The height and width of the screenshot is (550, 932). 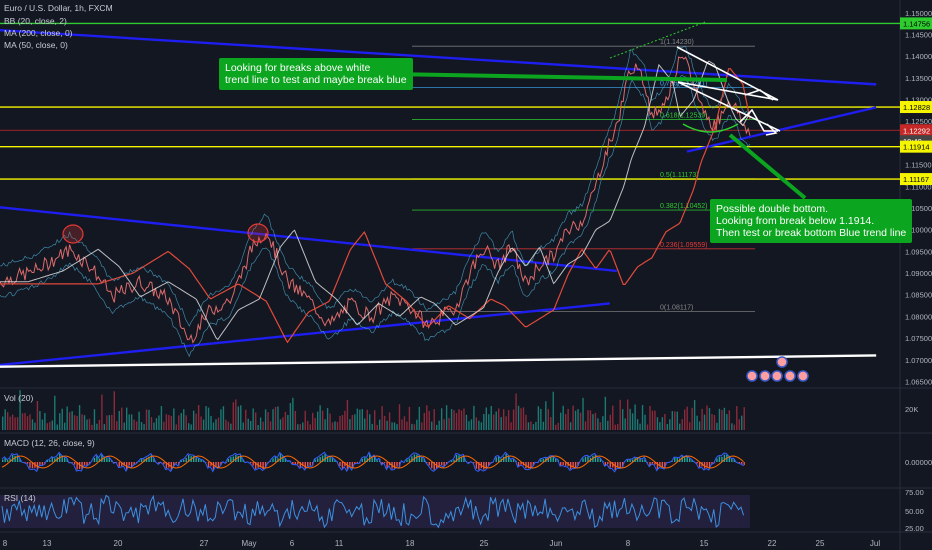 I want to click on fib-level-label: 1(1.14230), so click(x=677, y=42).